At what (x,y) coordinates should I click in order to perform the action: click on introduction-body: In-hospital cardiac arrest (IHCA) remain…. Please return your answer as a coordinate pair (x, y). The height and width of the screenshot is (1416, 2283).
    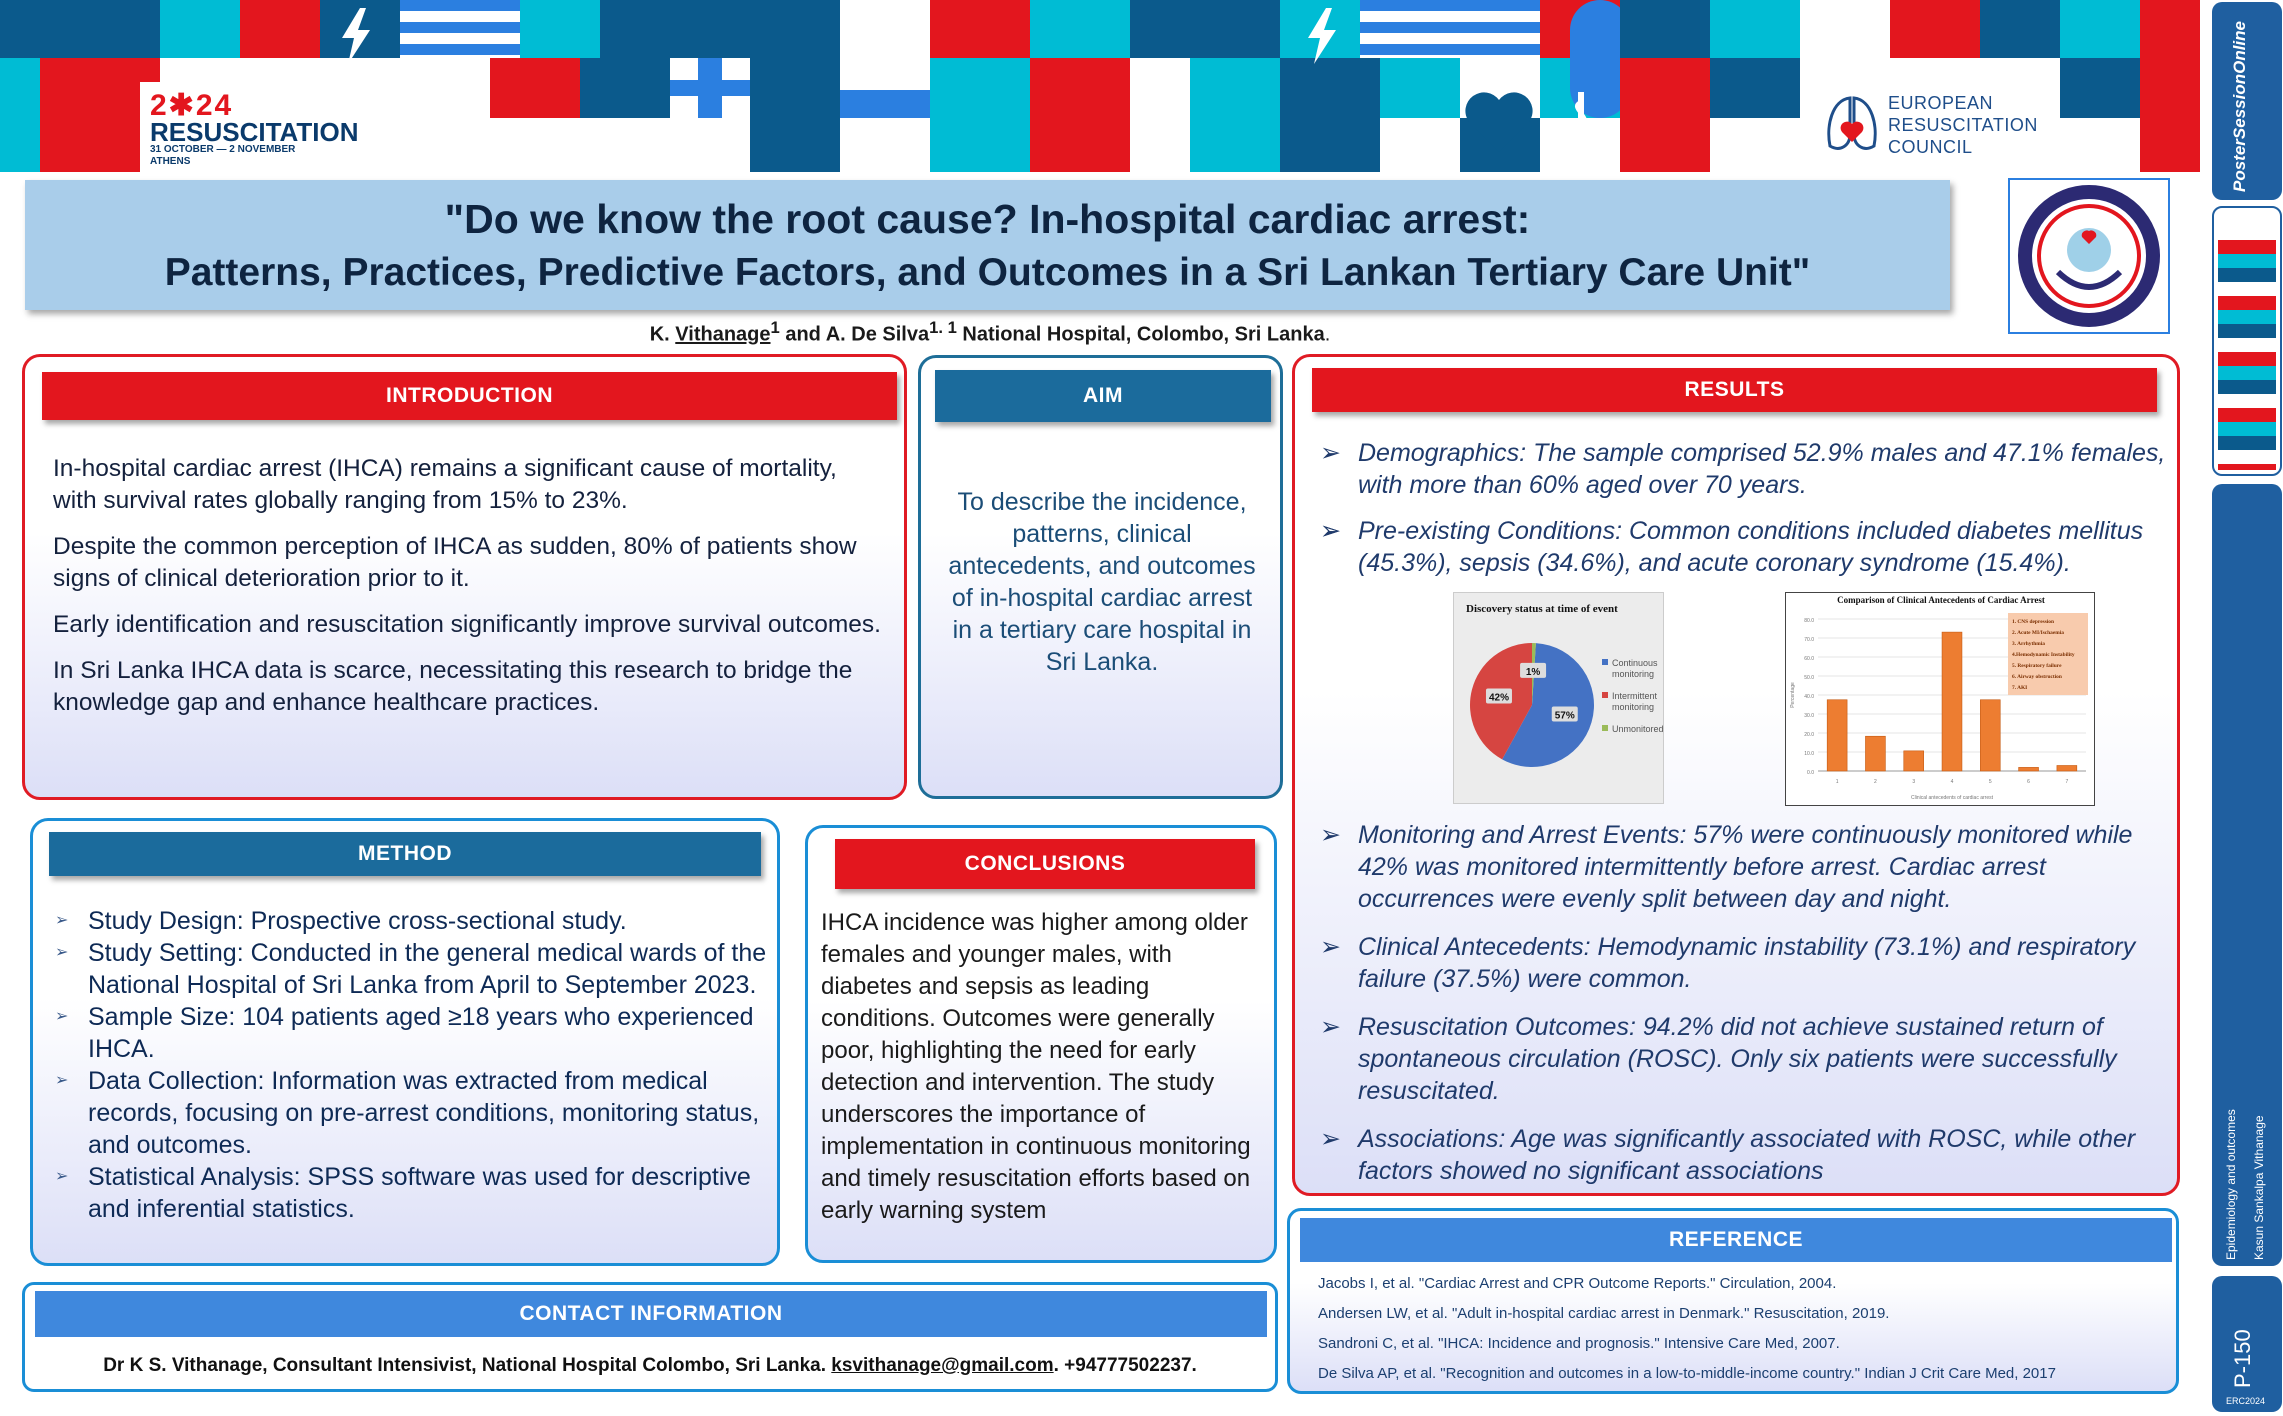
    Looking at the image, I should click on (468, 593).